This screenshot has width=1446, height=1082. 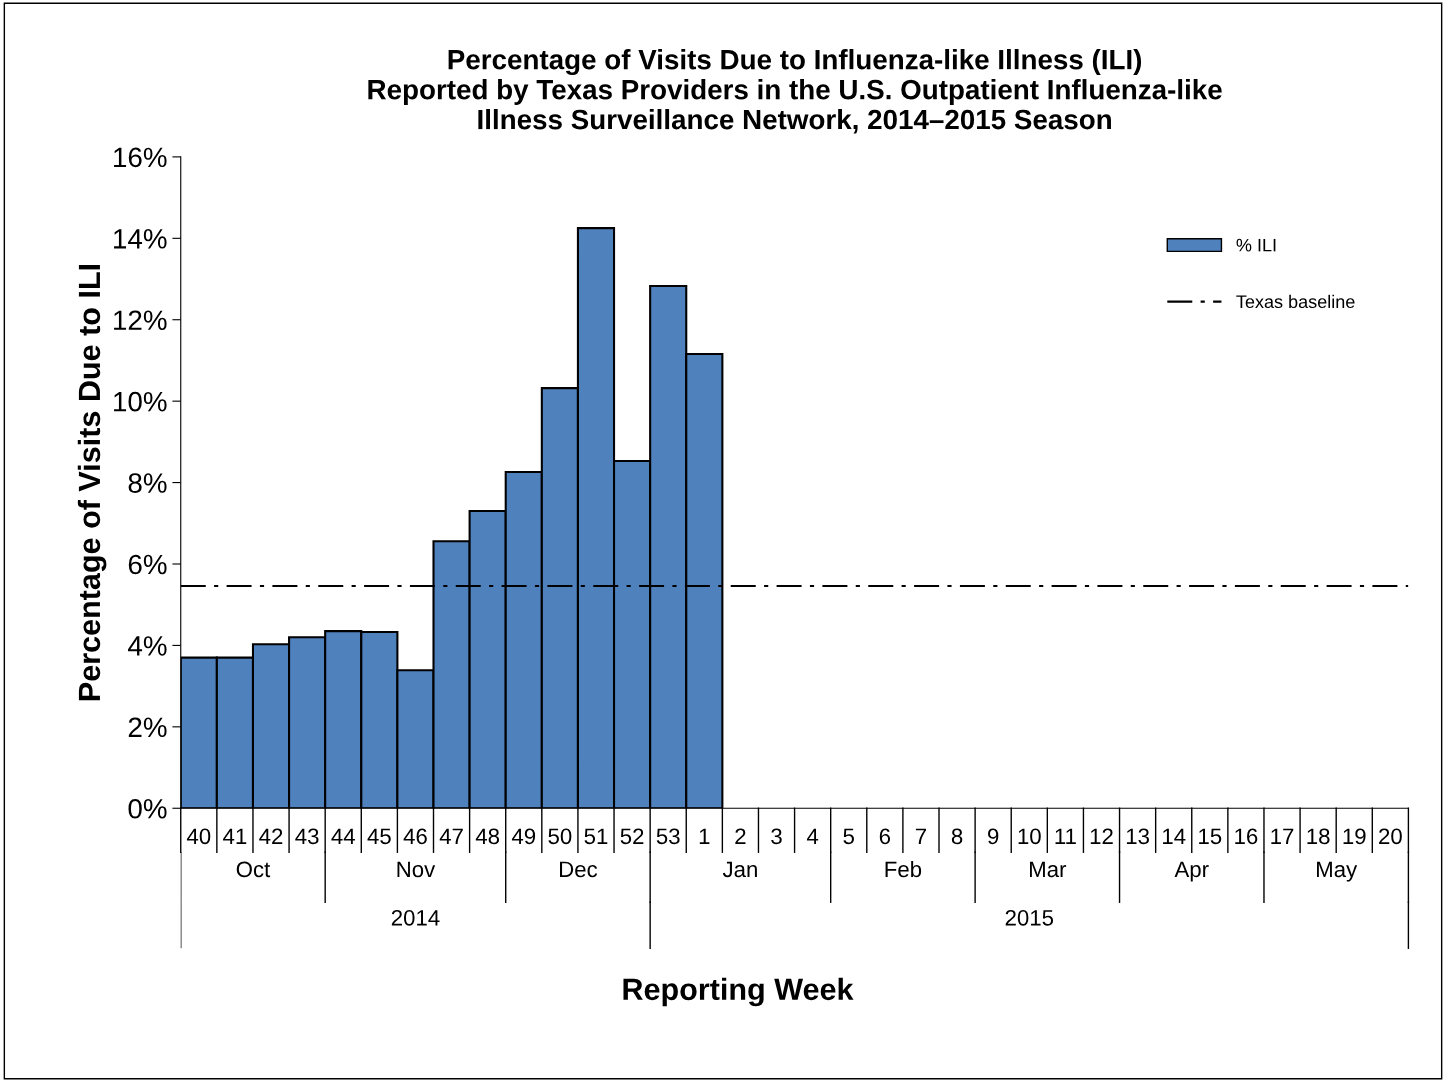 What do you see at coordinates (1256, 245) in the screenshot?
I see `legend-label: % ILI` at bounding box center [1256, 245].